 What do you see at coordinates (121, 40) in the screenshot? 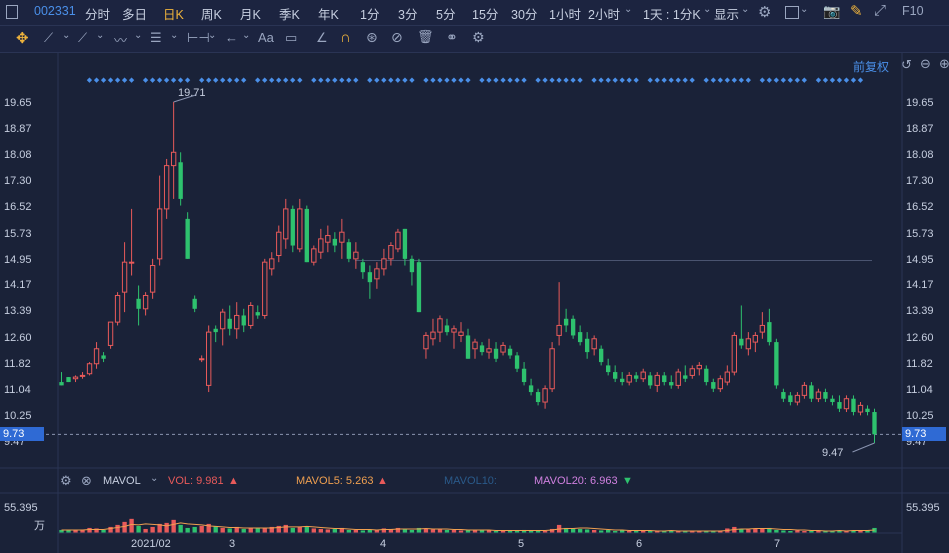
I see `wave-tool-icon: 〰` at bounding box center [121, 40].